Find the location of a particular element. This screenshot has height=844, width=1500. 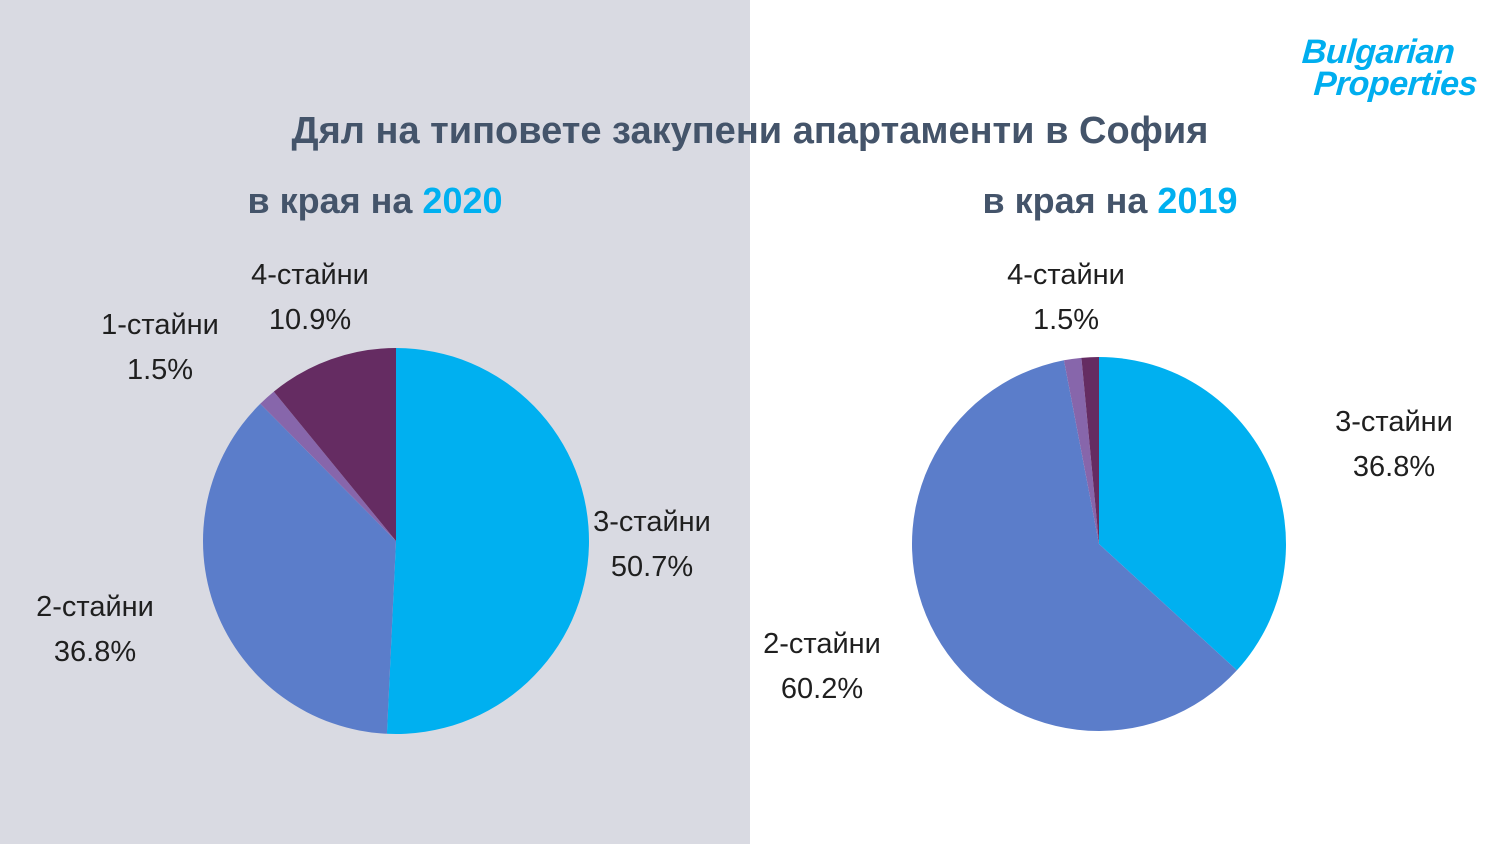

brand-logo-line2: Properties is located at coordinates (1395, 84).